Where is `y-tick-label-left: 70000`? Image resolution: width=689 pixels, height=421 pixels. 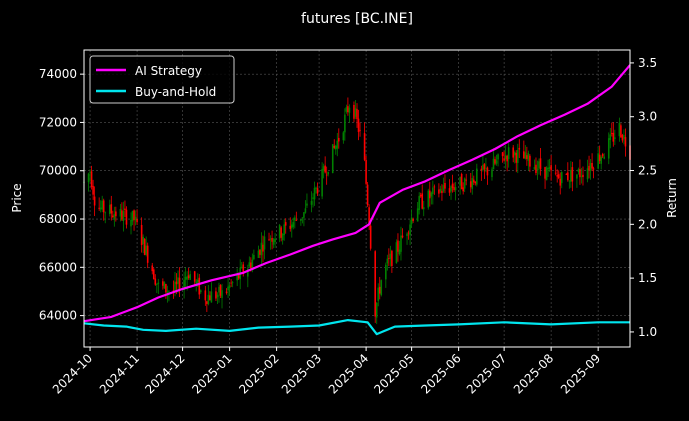 y-tick-label-left: 70000 is located at coordinates (58, 171).